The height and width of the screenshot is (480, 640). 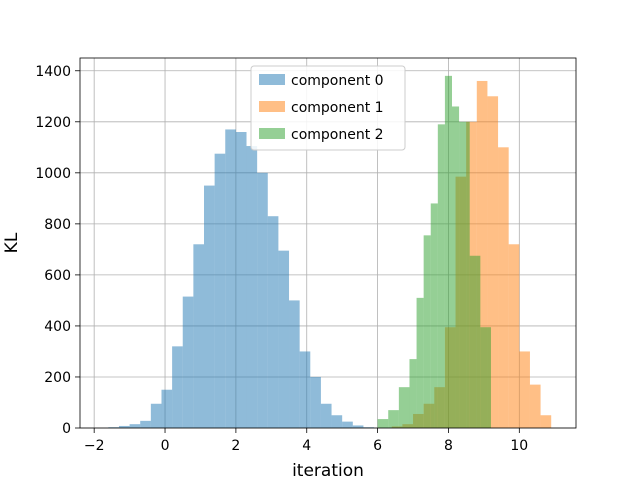 What do you see at coordinates (53, 123) in the screenshot?
I see `y-tick-label: 1200` at bounding box center [53, 123].